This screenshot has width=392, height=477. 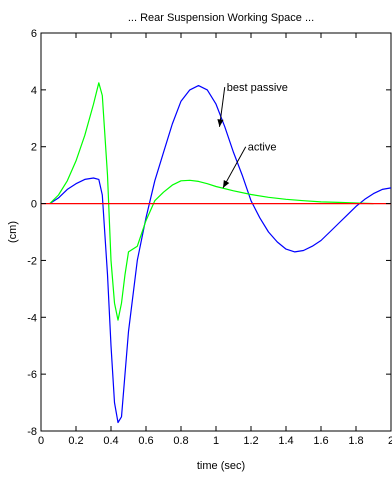 What do you see at coordinates (390, 441) in the screenshot?
I see `x-tick-label: 2` at bounding box center [390, 441].